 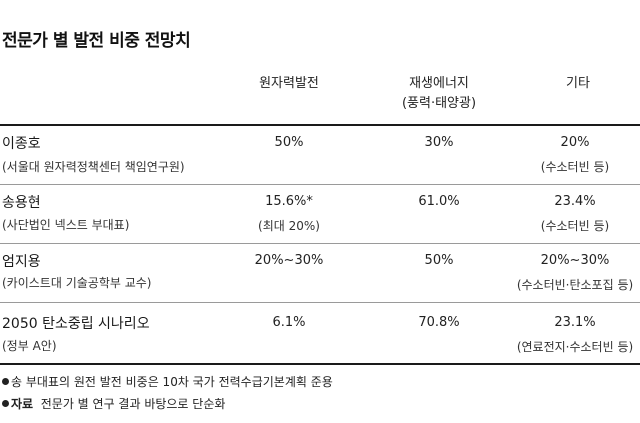 I want to click on cell-renewable: 30%, so click(x=439, y=142).